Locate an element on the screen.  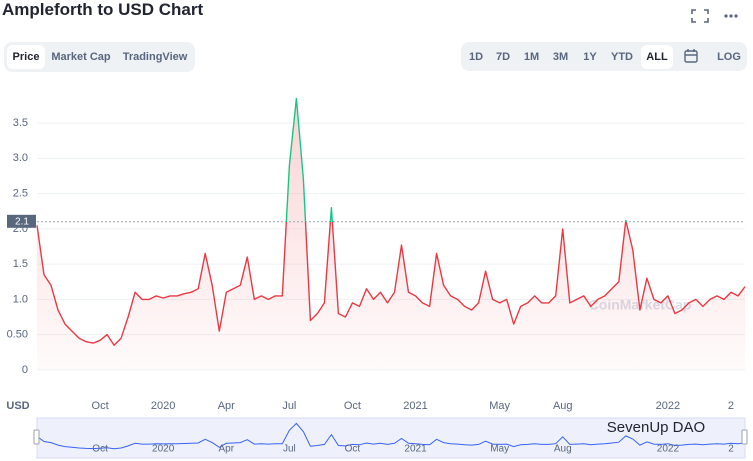
range-button: 7D is located at coordinates (503, 57).